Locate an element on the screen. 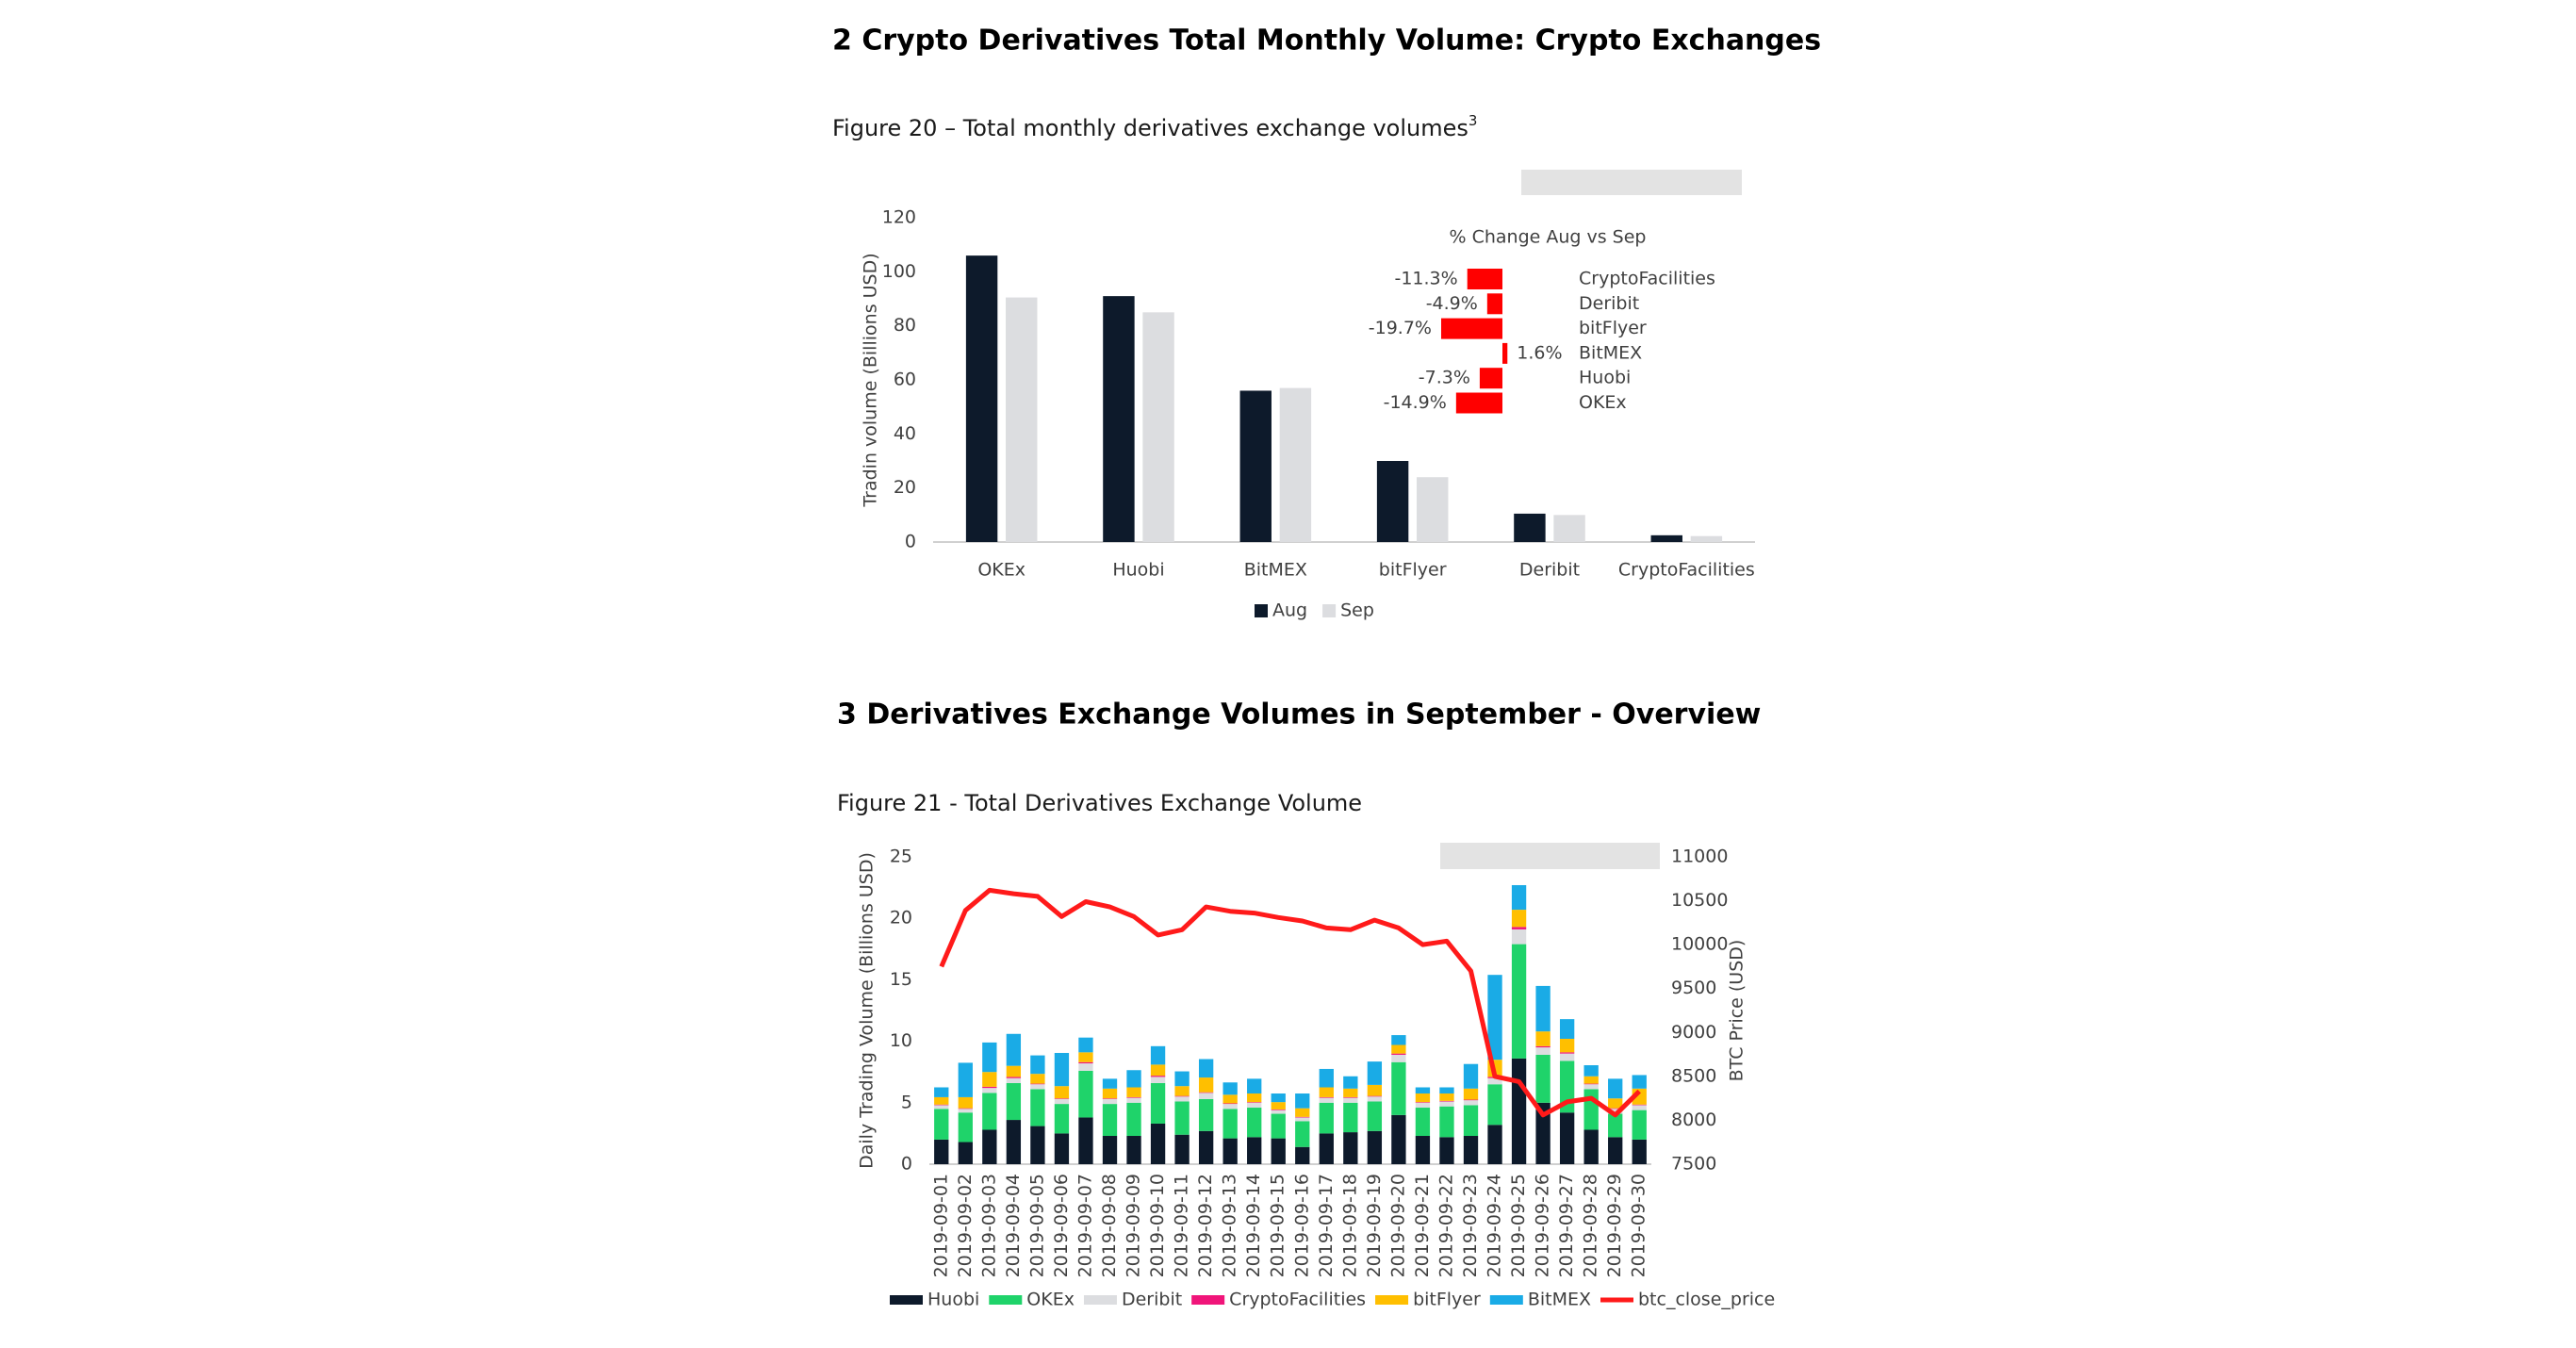 The image size is (2576, 1348). y2-tick-label: 10000 is located at coordinates (1699, 944).